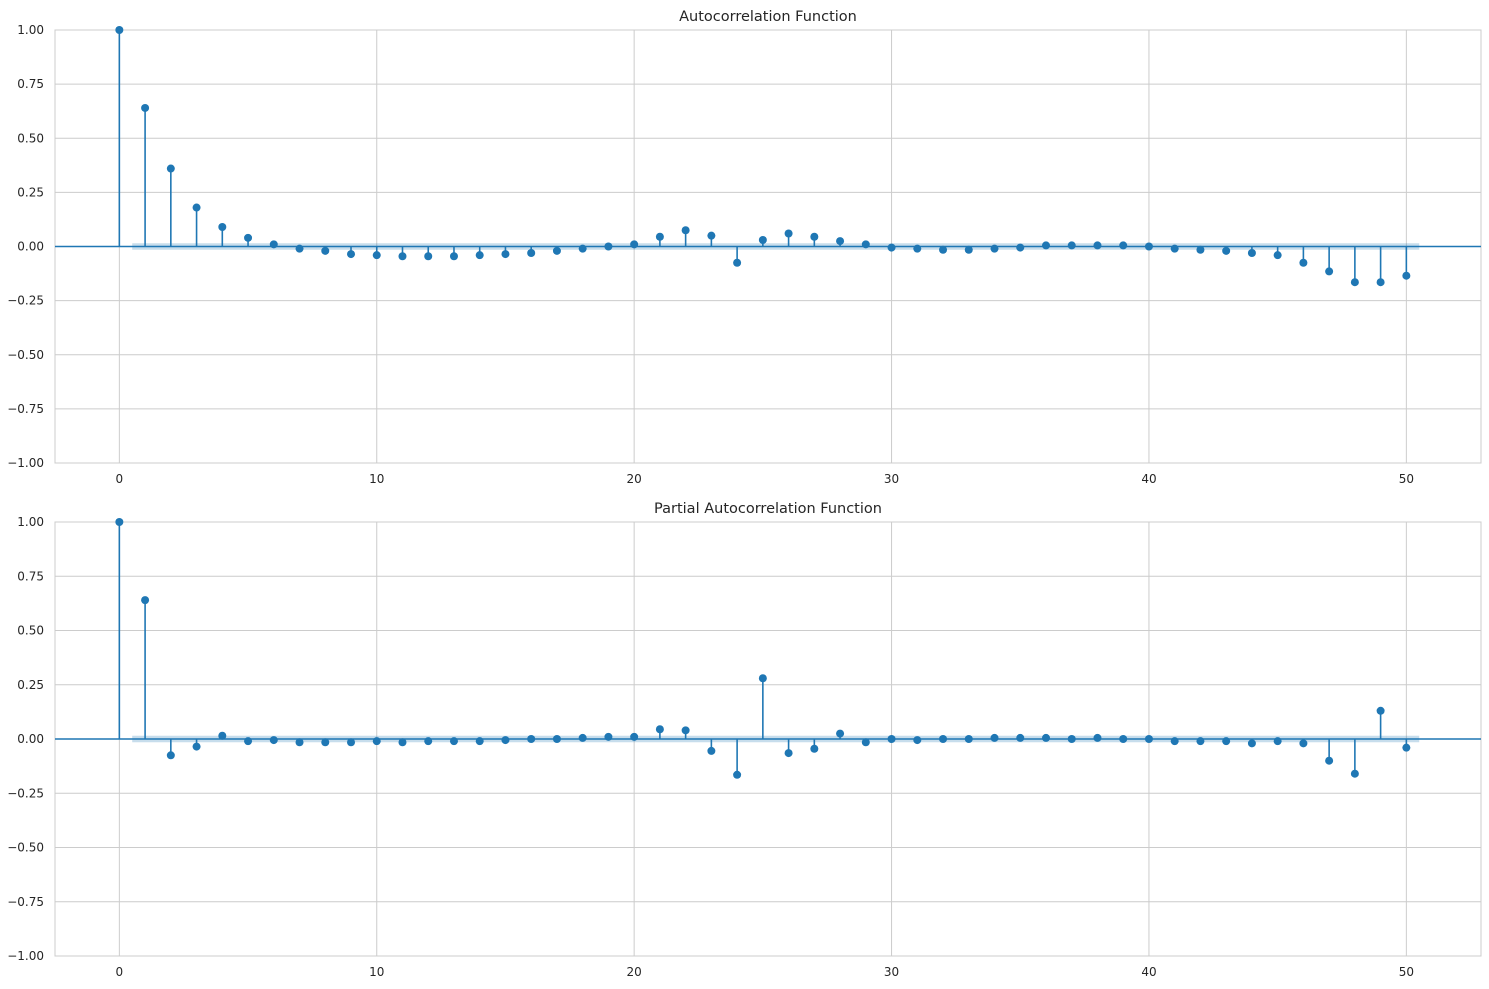 The width and height of the screenshot is (1489, 989). What do you see at coordinates (1406, 479) in the screenshot?
I see `acf-xtick-label: 50` at bounding box center [1406, 479].